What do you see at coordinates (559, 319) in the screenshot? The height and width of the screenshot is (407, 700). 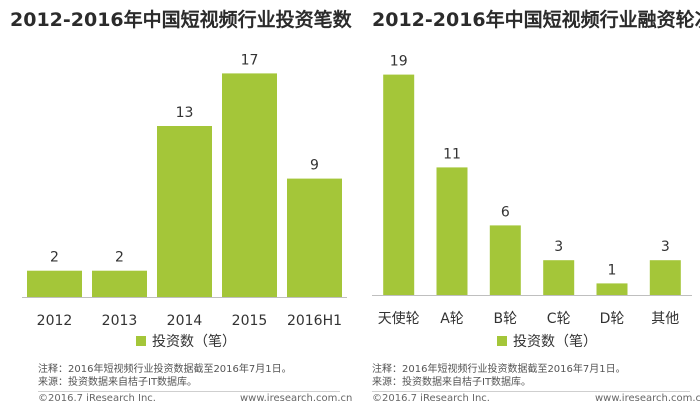 I see `x-tick-label-C轮: C轮` at bounding box center [559, 319].